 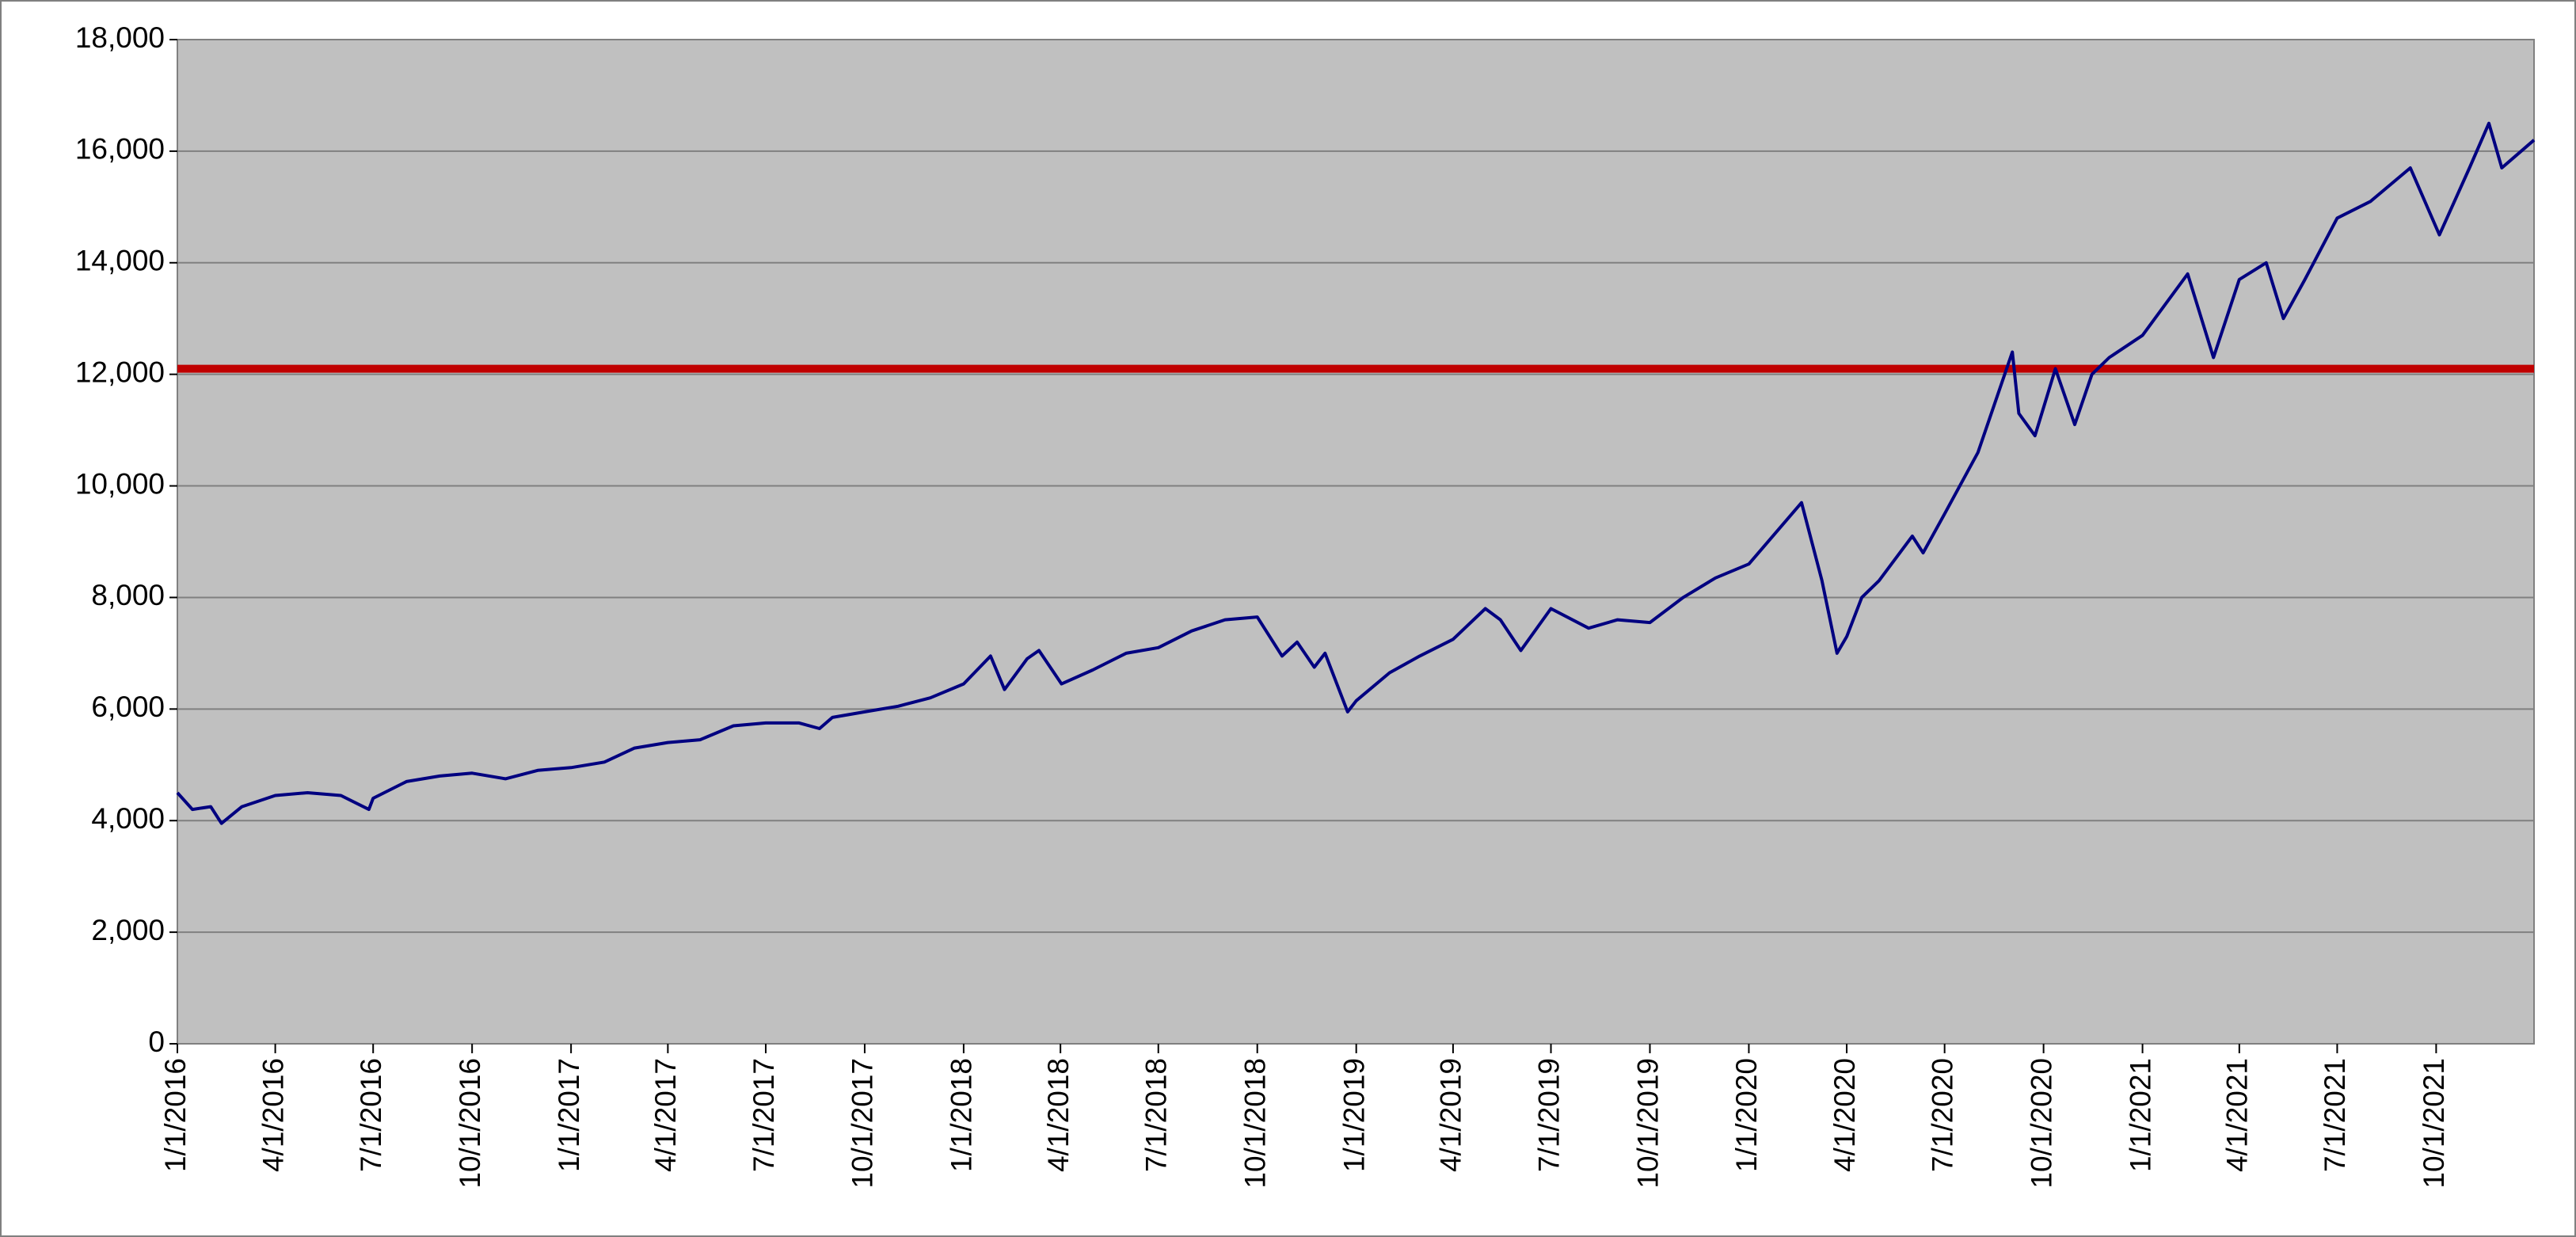 I want to click on y-tick-label: 6,000, so click(x=128, y=707).